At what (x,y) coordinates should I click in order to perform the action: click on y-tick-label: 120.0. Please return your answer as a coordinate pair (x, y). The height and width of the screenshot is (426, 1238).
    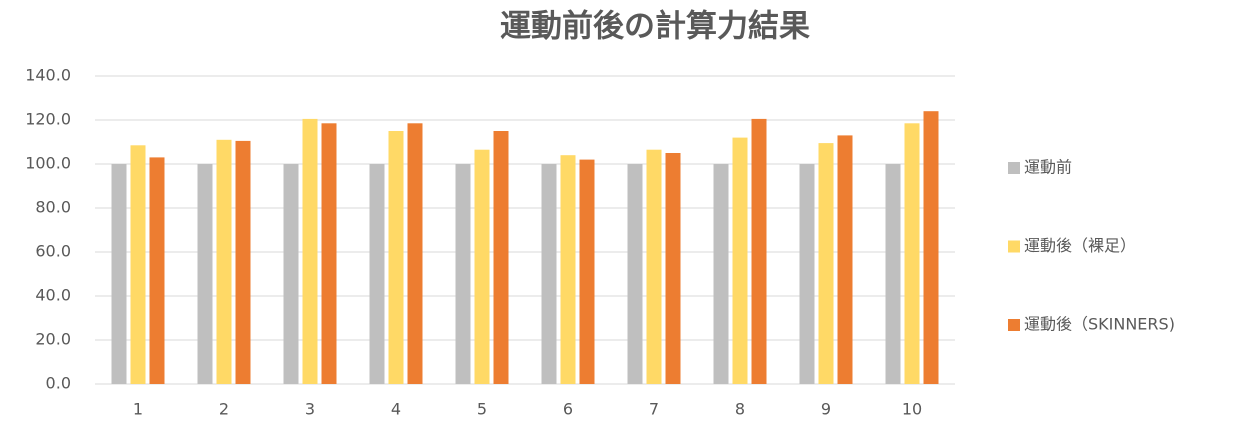
    Looking at the image, I should click on (48, 119).